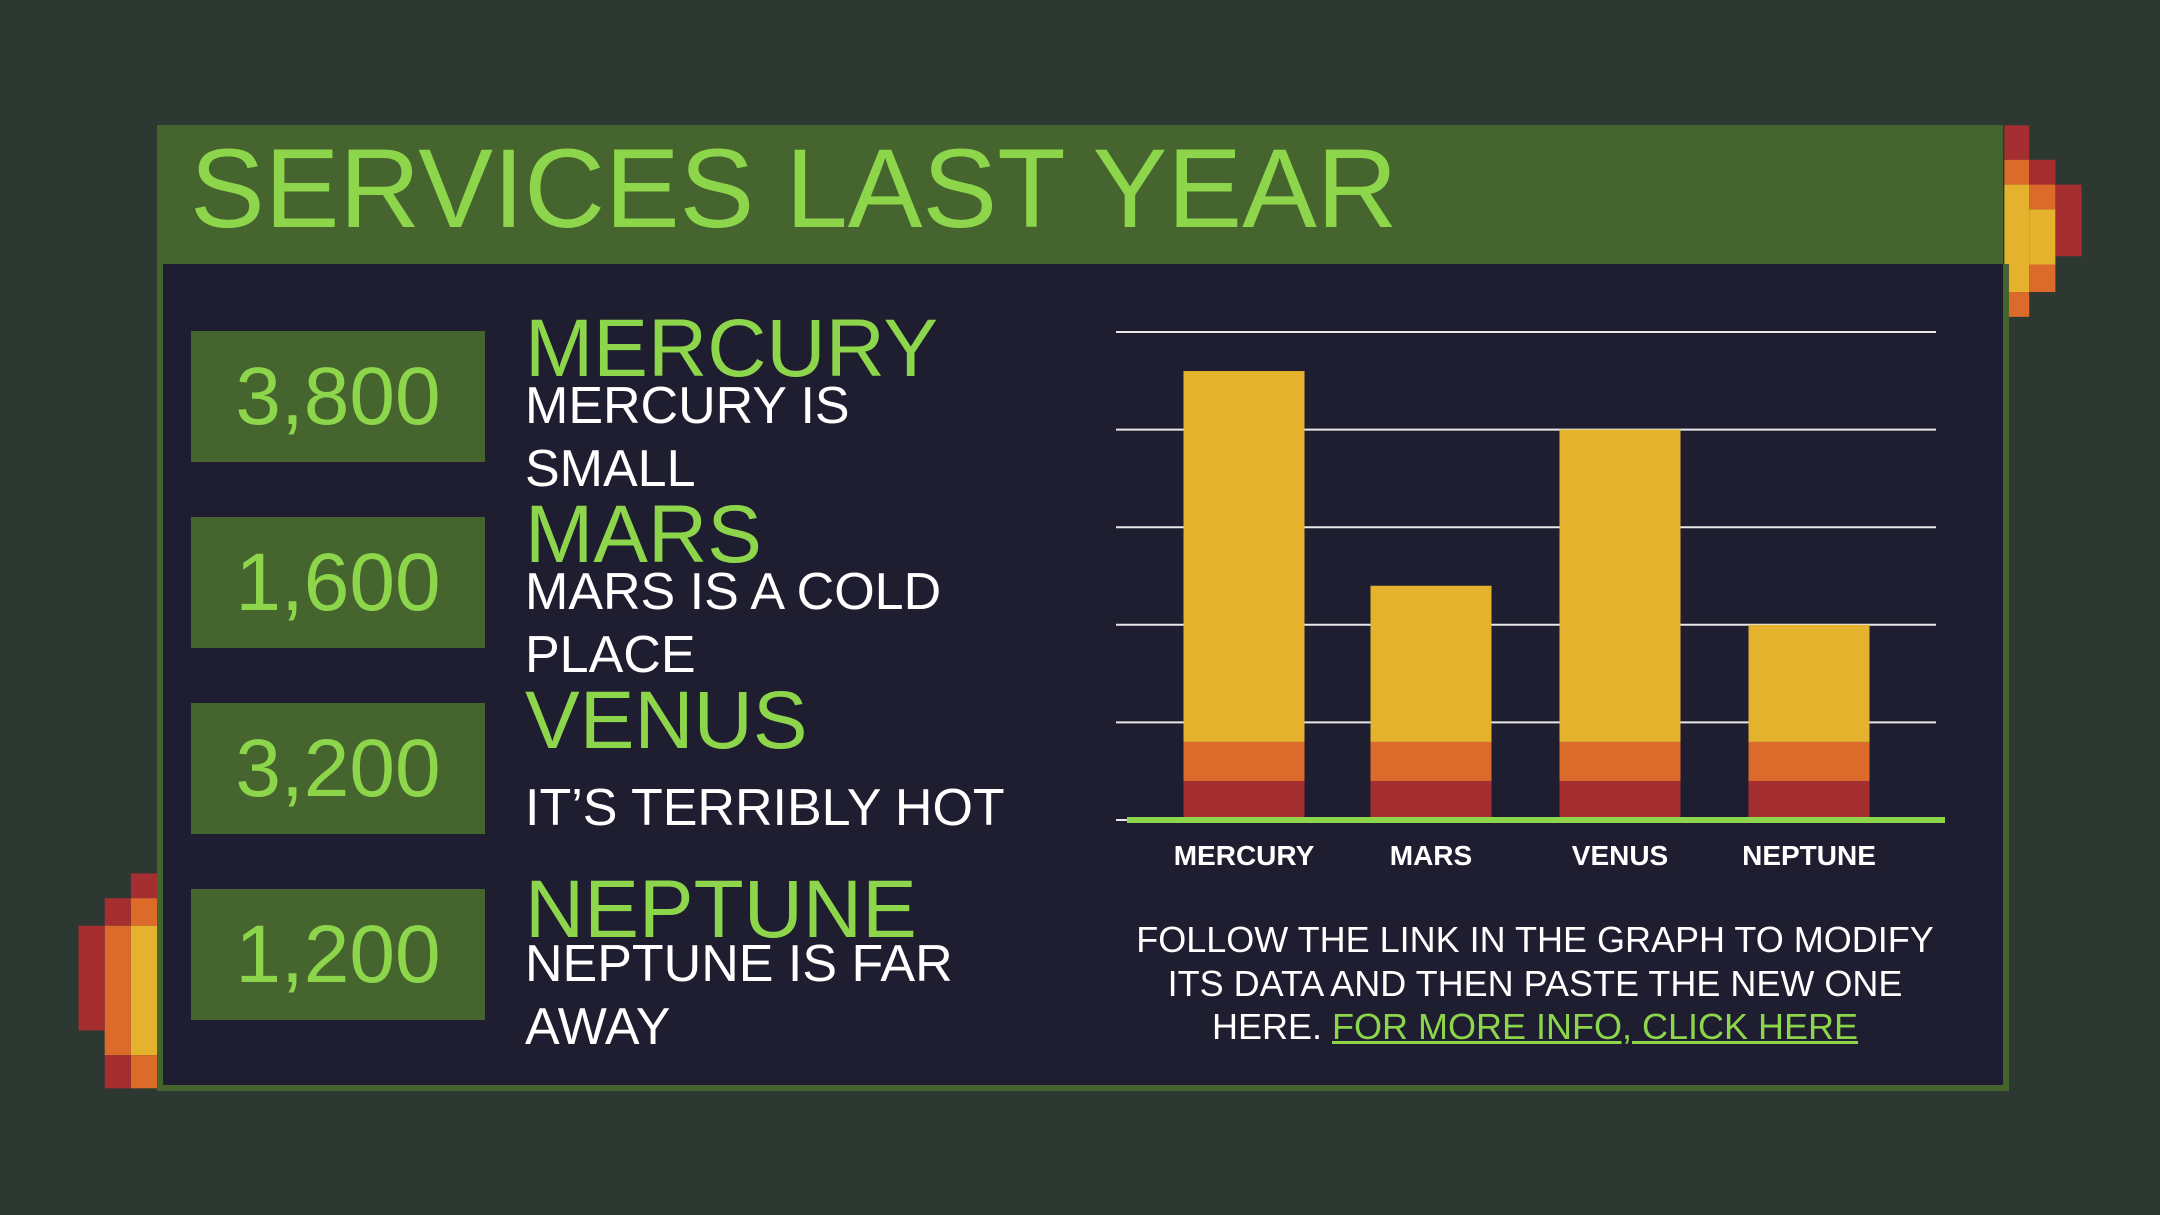  I want to click on value-box: 1,600, so click(338, 582).